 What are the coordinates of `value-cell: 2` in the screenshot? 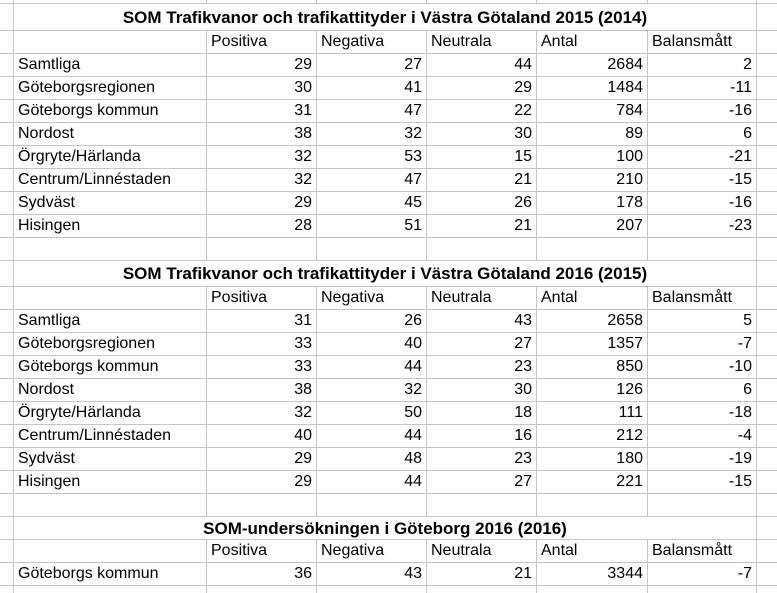 It's located at (702, 65).